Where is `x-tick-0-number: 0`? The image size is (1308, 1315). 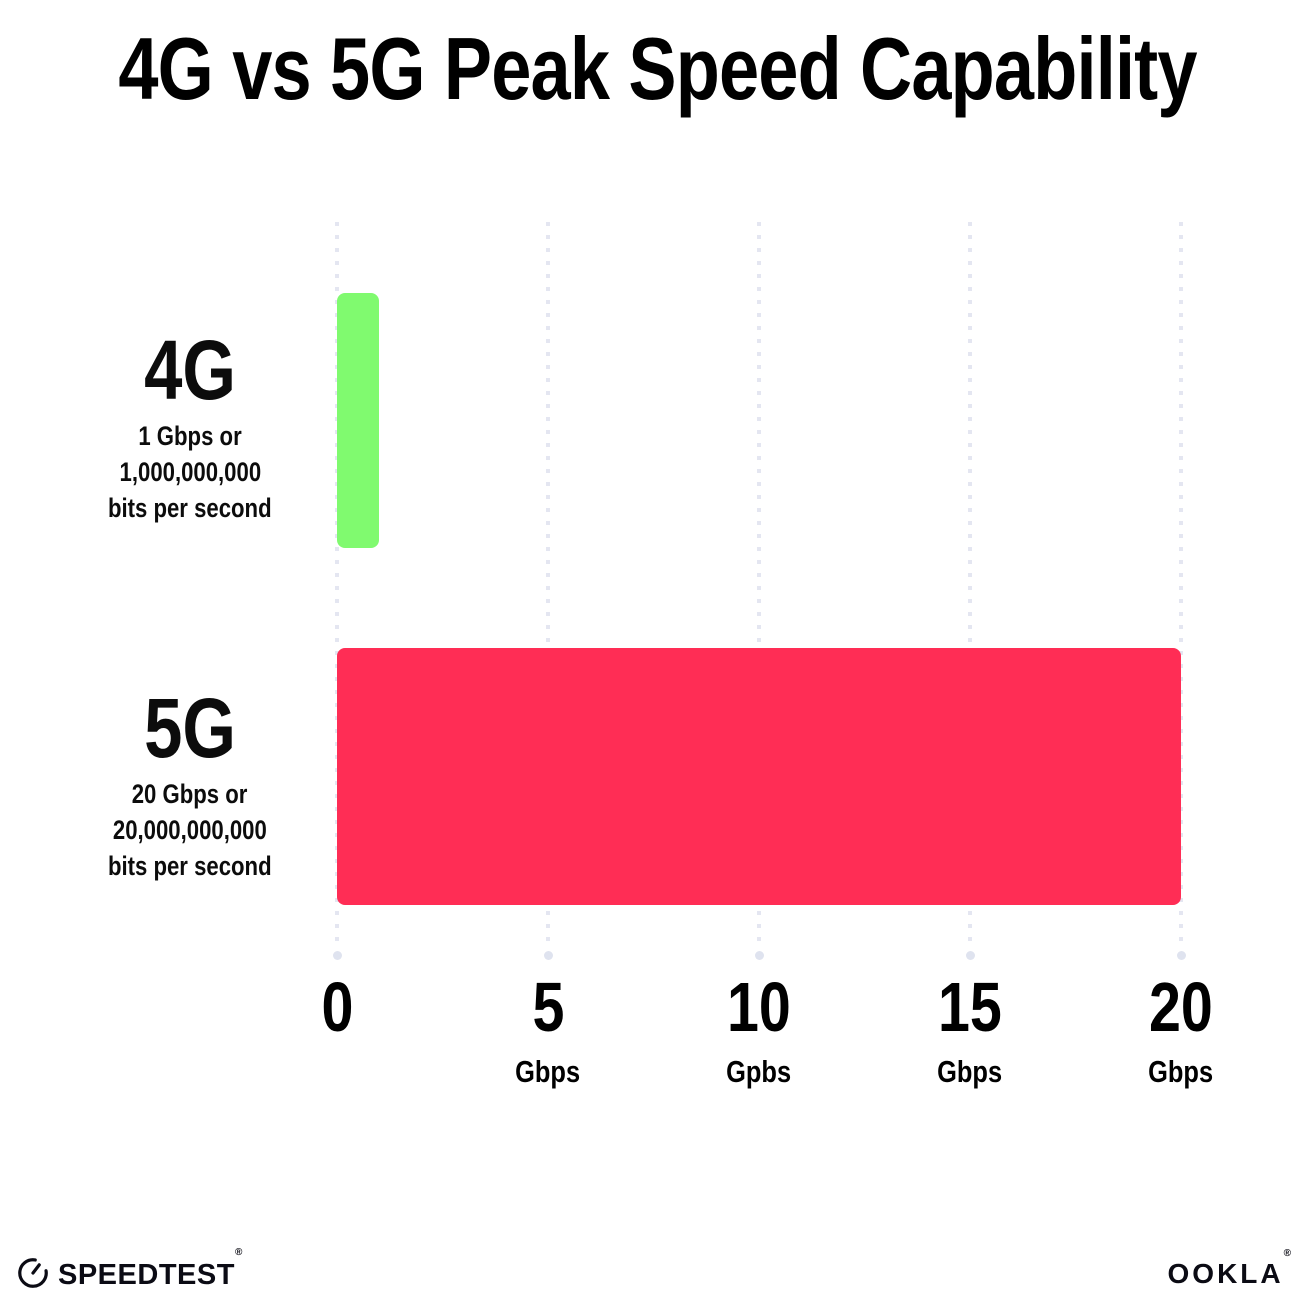
x-tick-0-number: 0 is located at coordinates (337, 1007).